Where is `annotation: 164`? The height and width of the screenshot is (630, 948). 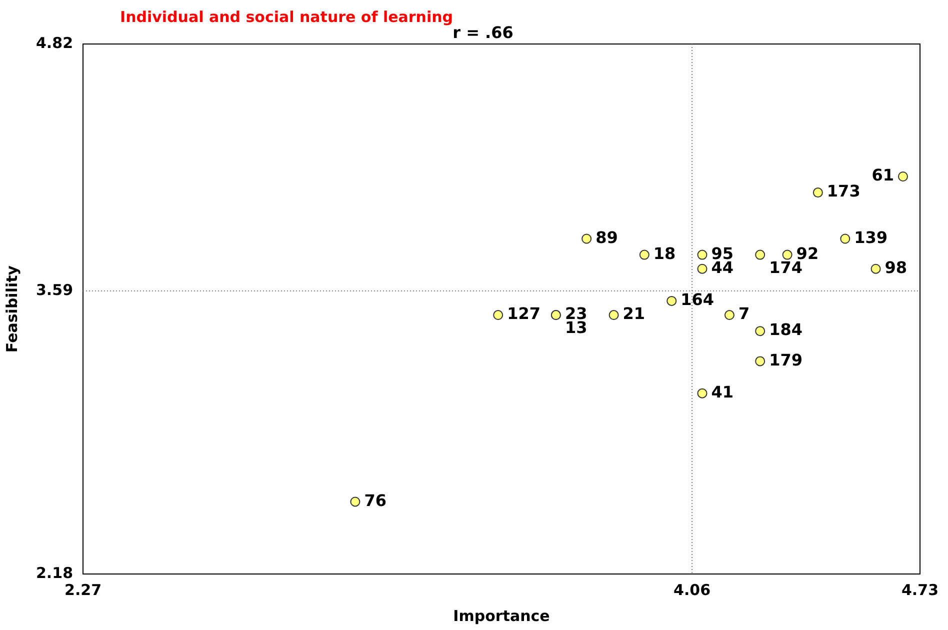
annotation: 164 is located at coordinates (697, 300).